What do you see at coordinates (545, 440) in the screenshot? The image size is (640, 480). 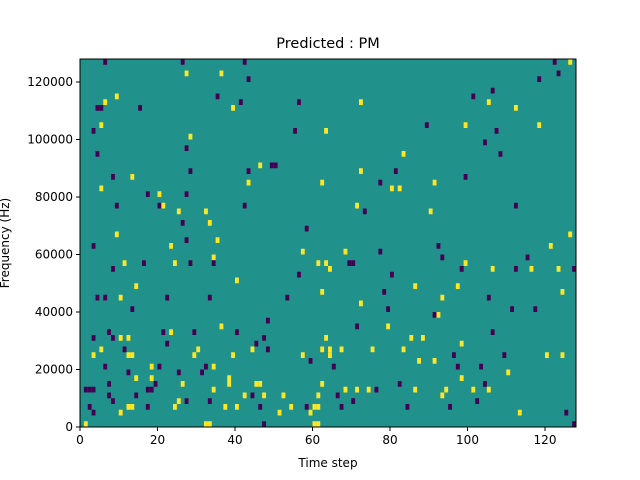 I see `x-tick-label: 120` at bounding box center [545, 440].